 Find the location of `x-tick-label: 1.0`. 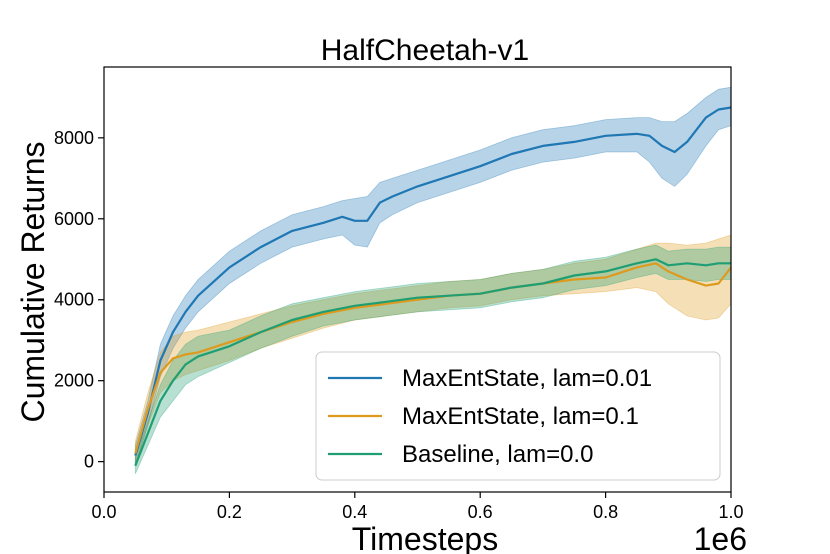

x-tick-label: 1.0 is located at coordinates (730, 512).